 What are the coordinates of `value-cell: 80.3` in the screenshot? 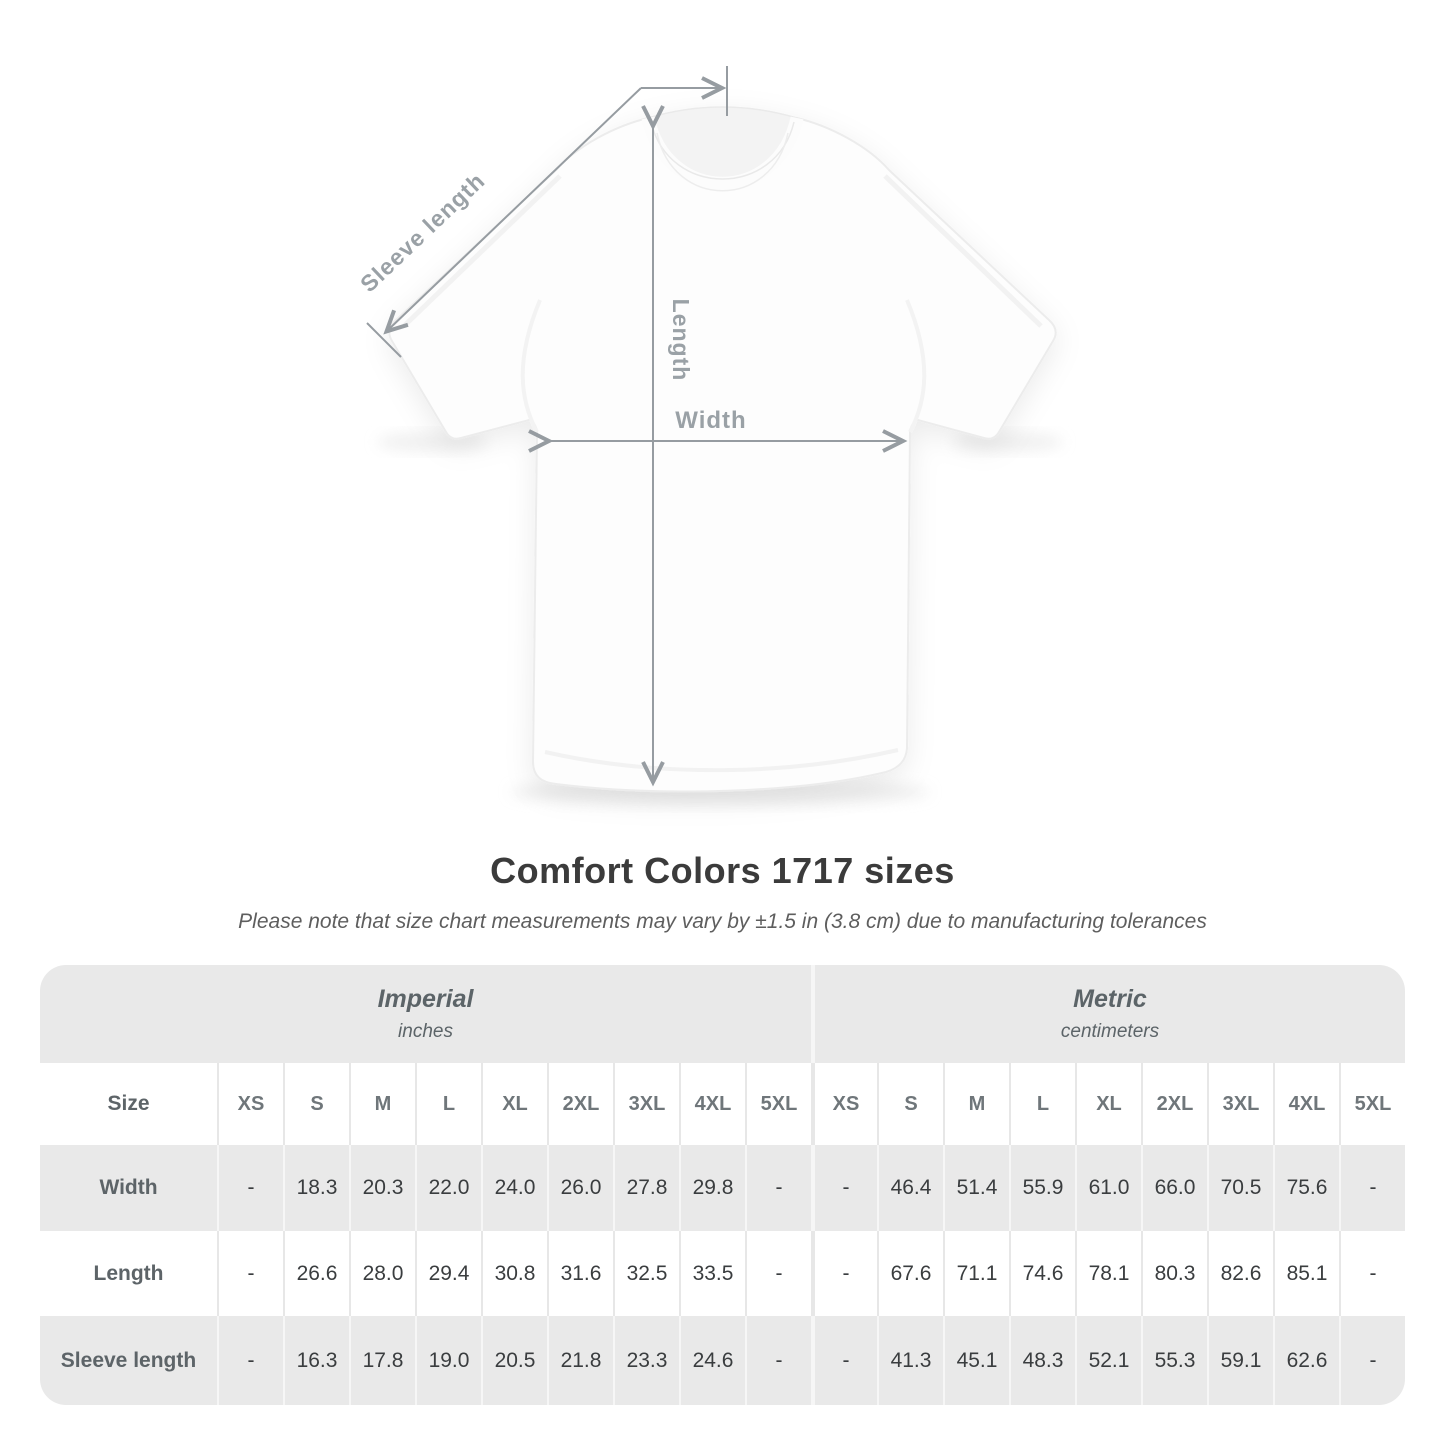 It's located at (1174, 1273).